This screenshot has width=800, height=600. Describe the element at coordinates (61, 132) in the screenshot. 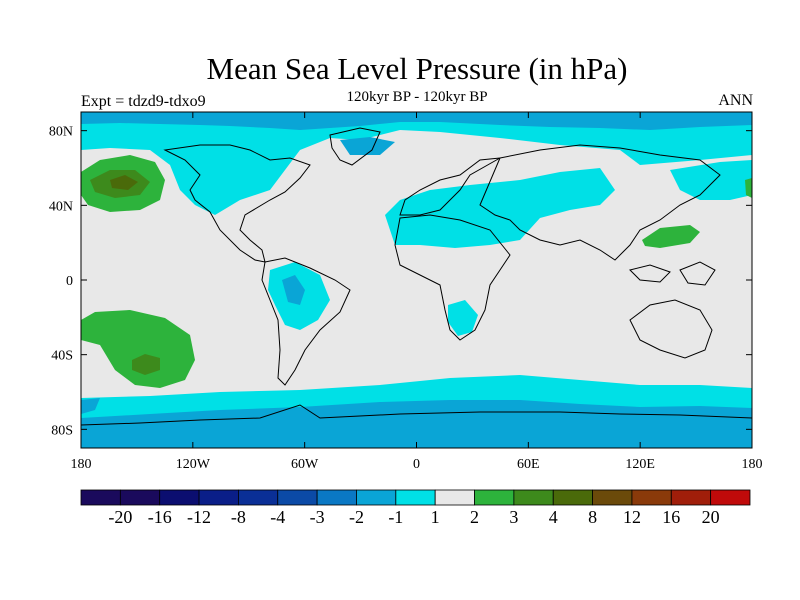

I see `y-tick-label: 80N` at that location.